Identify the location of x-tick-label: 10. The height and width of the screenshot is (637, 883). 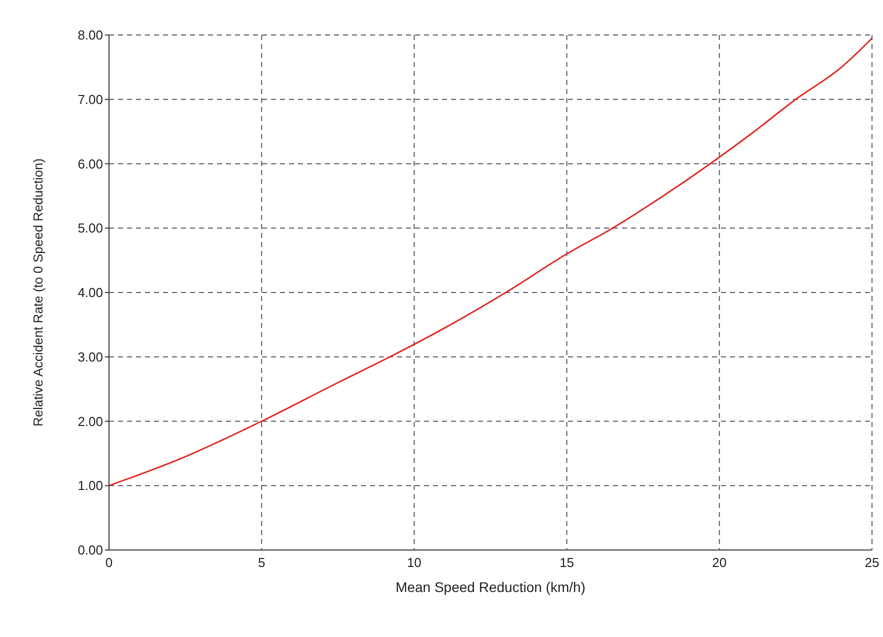
(414, 562).